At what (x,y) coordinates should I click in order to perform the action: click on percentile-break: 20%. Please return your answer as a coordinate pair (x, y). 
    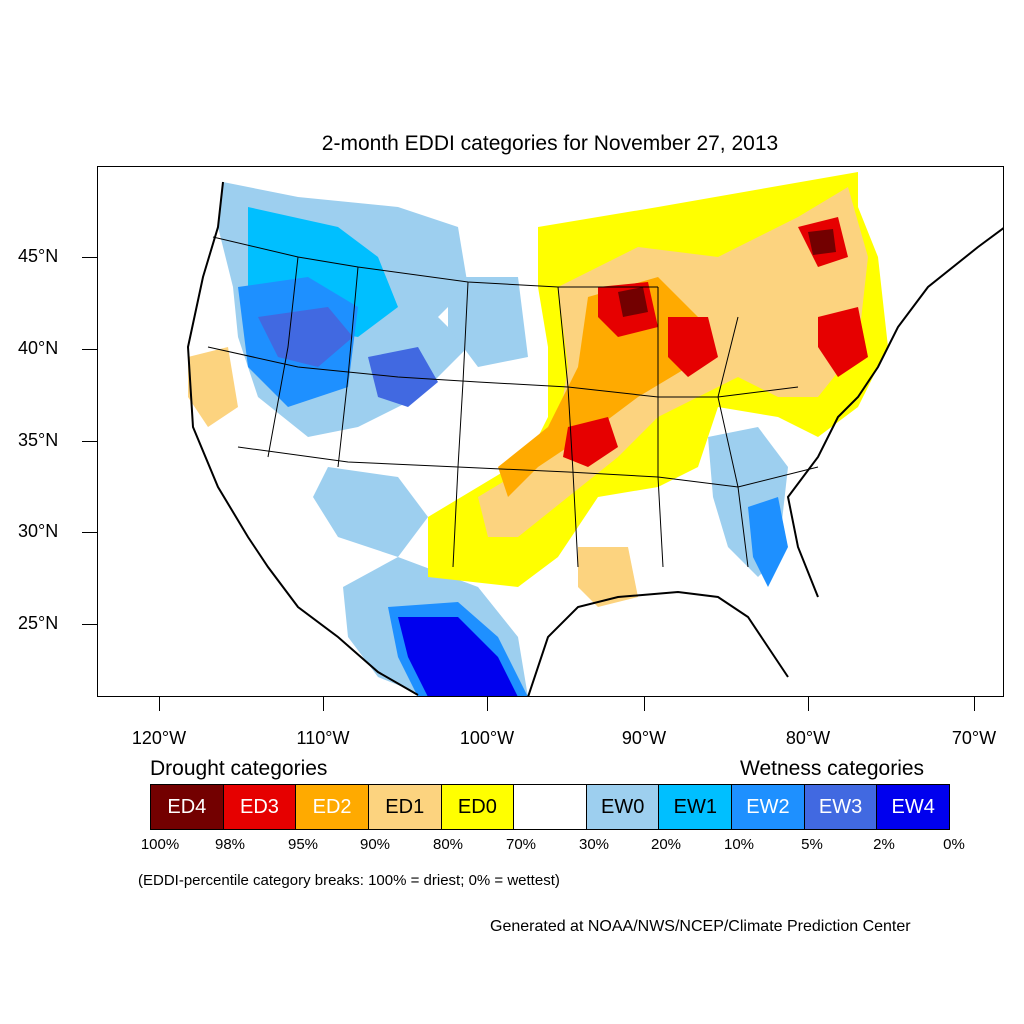
    Looking at the image, I should click on (666, 844).